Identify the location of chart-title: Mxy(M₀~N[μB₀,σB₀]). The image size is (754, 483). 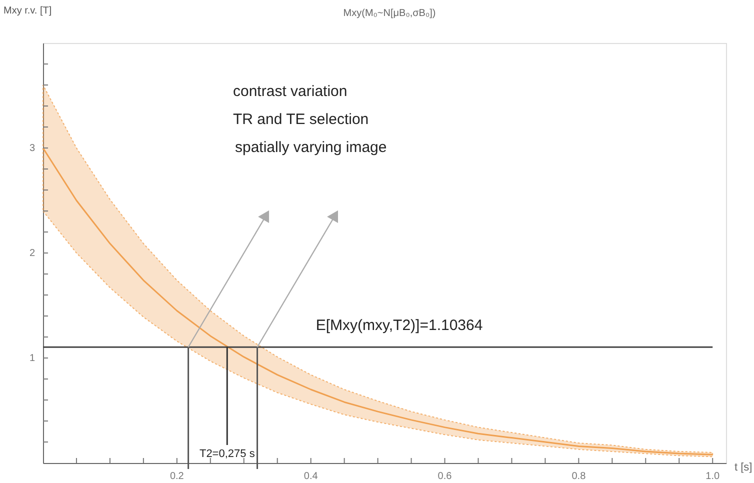
(389, 13).